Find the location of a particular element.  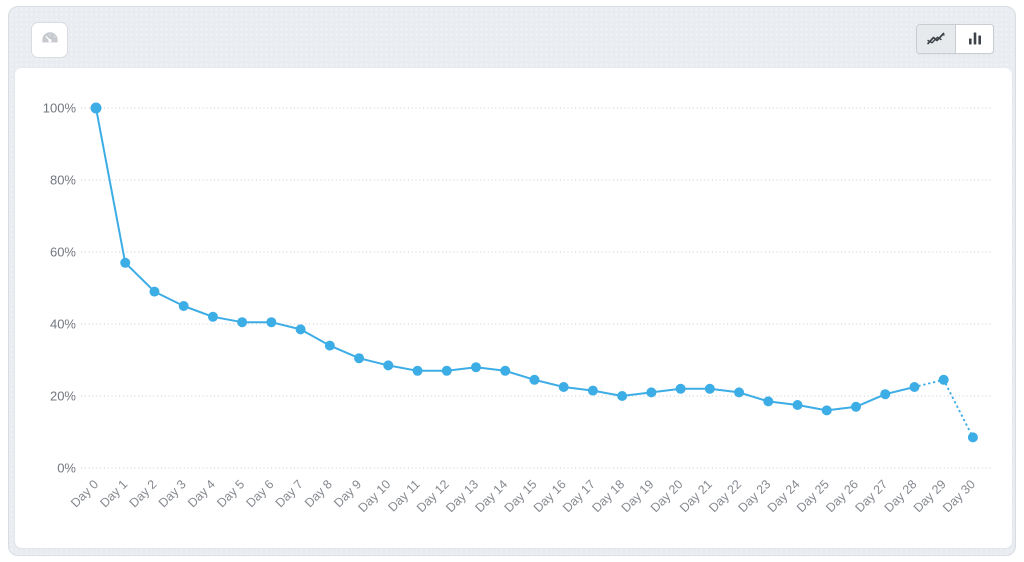

dashboard-button is located at coordinates (49, 40).